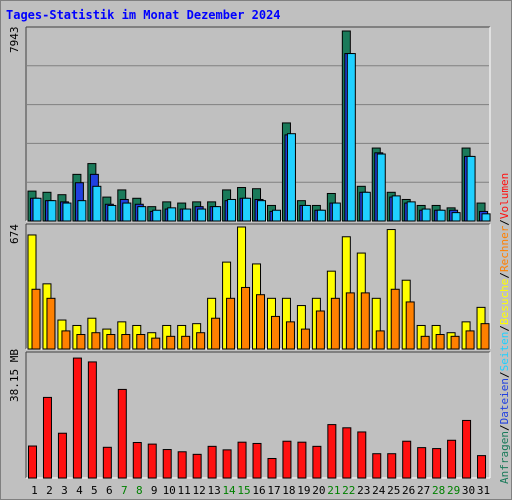 The height and width of the screenshot is (500, 512). I want to click on day-label: 19, so click(303, 490).